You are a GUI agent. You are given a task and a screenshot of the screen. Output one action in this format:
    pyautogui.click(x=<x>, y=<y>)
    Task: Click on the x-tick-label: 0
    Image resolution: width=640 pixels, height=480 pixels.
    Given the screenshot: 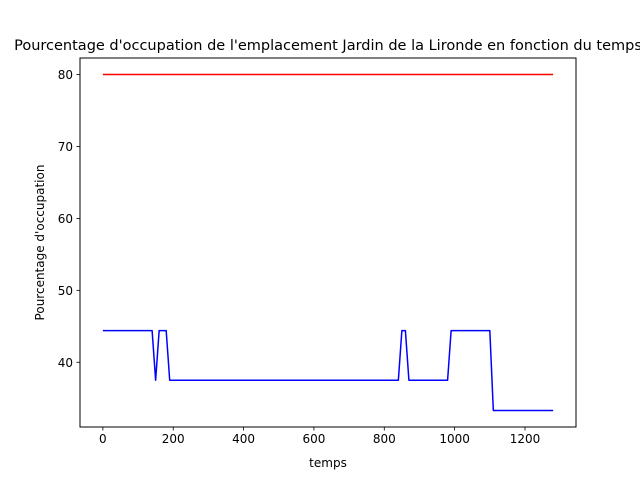 What is the action you would take?
    pyautogui.click(x=103, y=439)
    